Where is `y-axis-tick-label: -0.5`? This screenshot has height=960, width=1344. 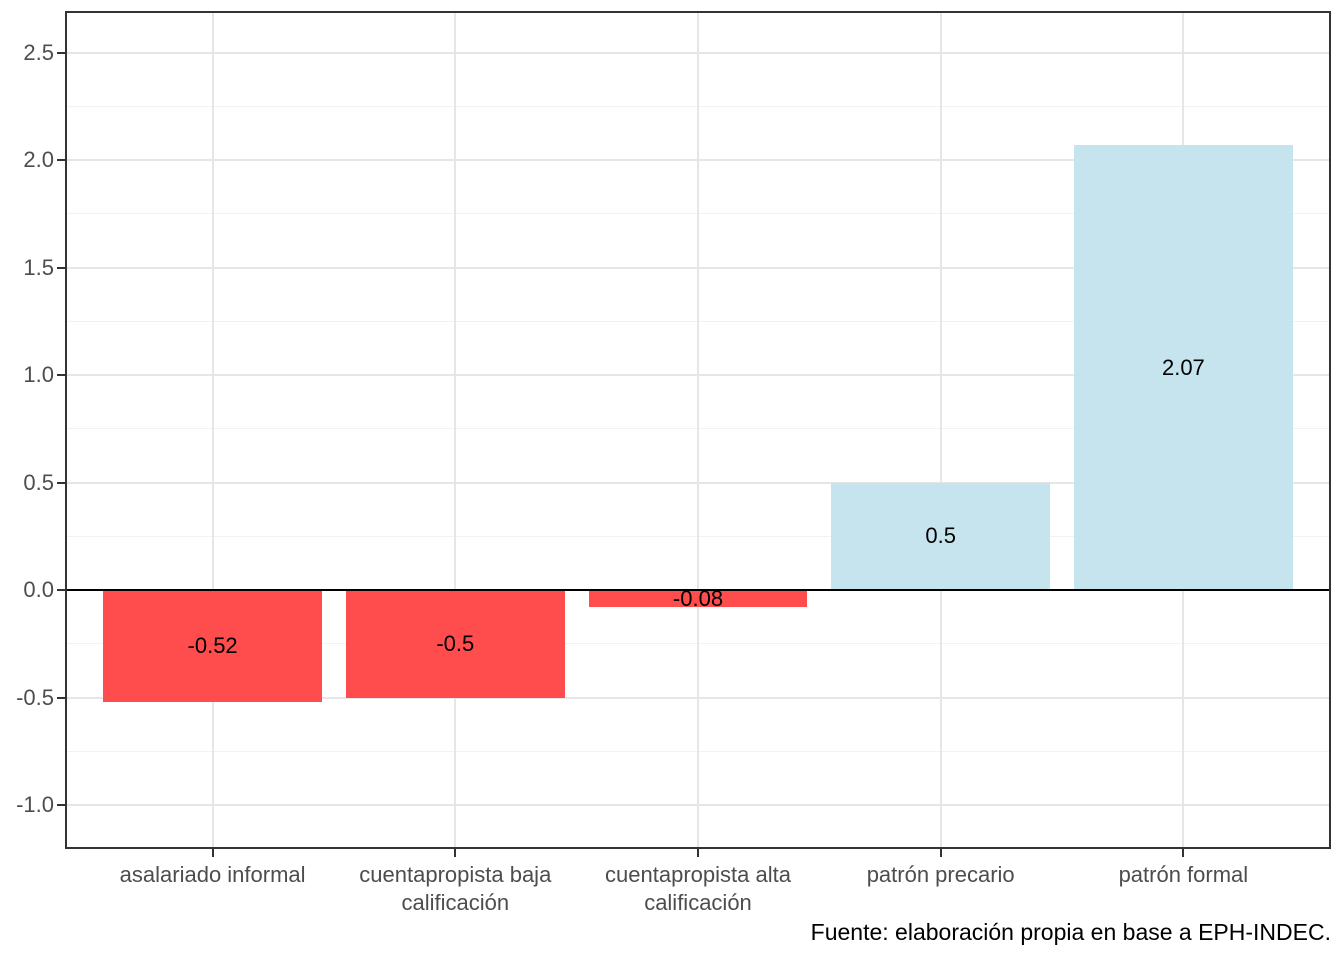 y-axis-tick-label: -0.5 is located at coordinates (35, 697).